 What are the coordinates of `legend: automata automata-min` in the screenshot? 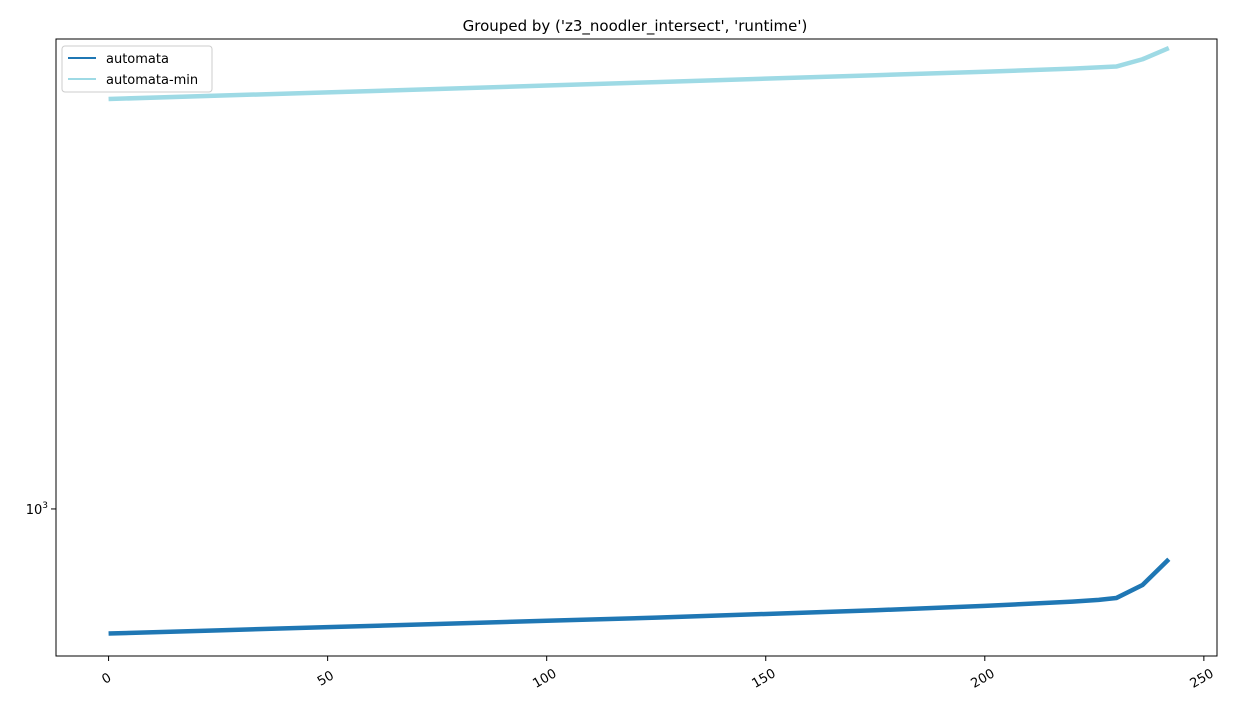 It's located at (137, 69).